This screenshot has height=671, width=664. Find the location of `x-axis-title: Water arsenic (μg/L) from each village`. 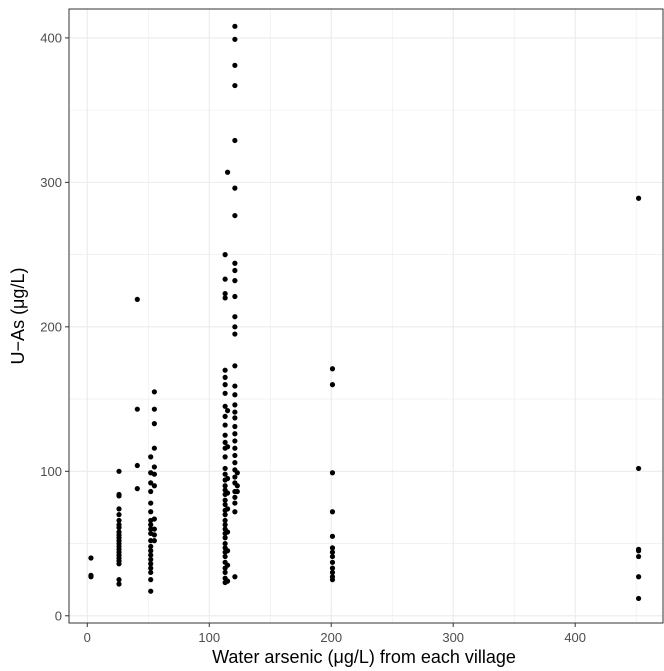

x-axis-title: Water arsenic (μg/L) from each village is located at coordinates (364, 657).